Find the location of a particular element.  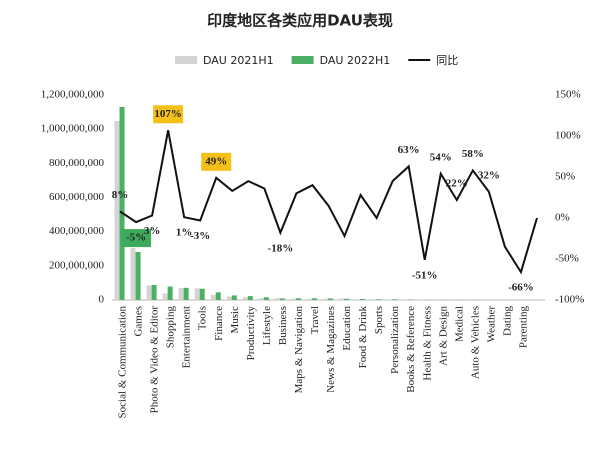

x-tick-label: Business is located at coordinates (283, 325).